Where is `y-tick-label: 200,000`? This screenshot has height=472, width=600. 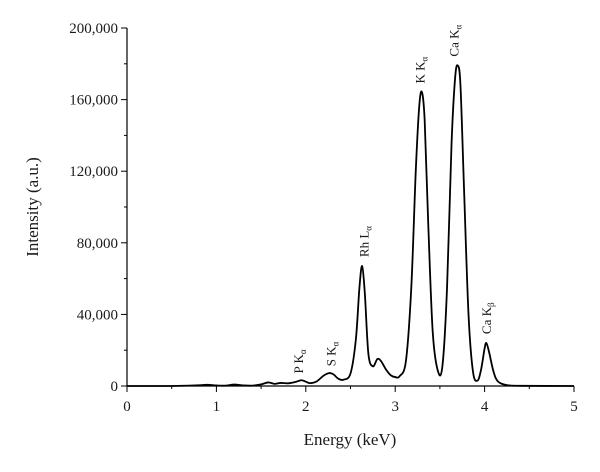
y-tick-label: 200,000 is located at coordinates (93, 29).